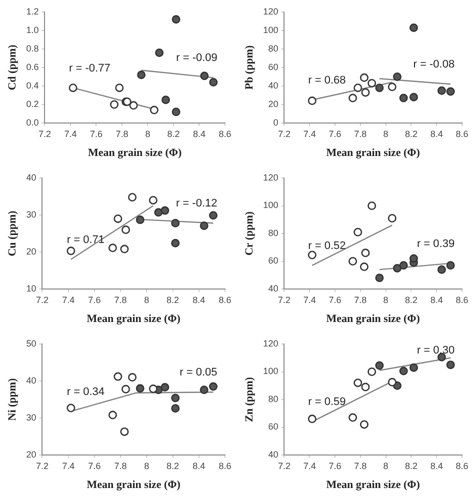  I want to click on y-tick-label: 0.0, so click(32, 122).